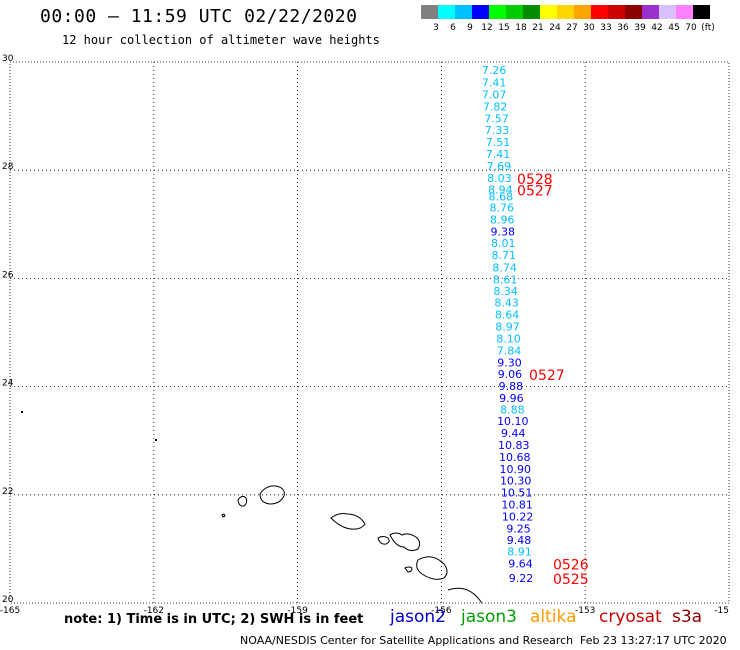  What do you see at coordinates (453, 28) in the screenshot?
I see `legend-label: 6` at bounding box center [453, 28].